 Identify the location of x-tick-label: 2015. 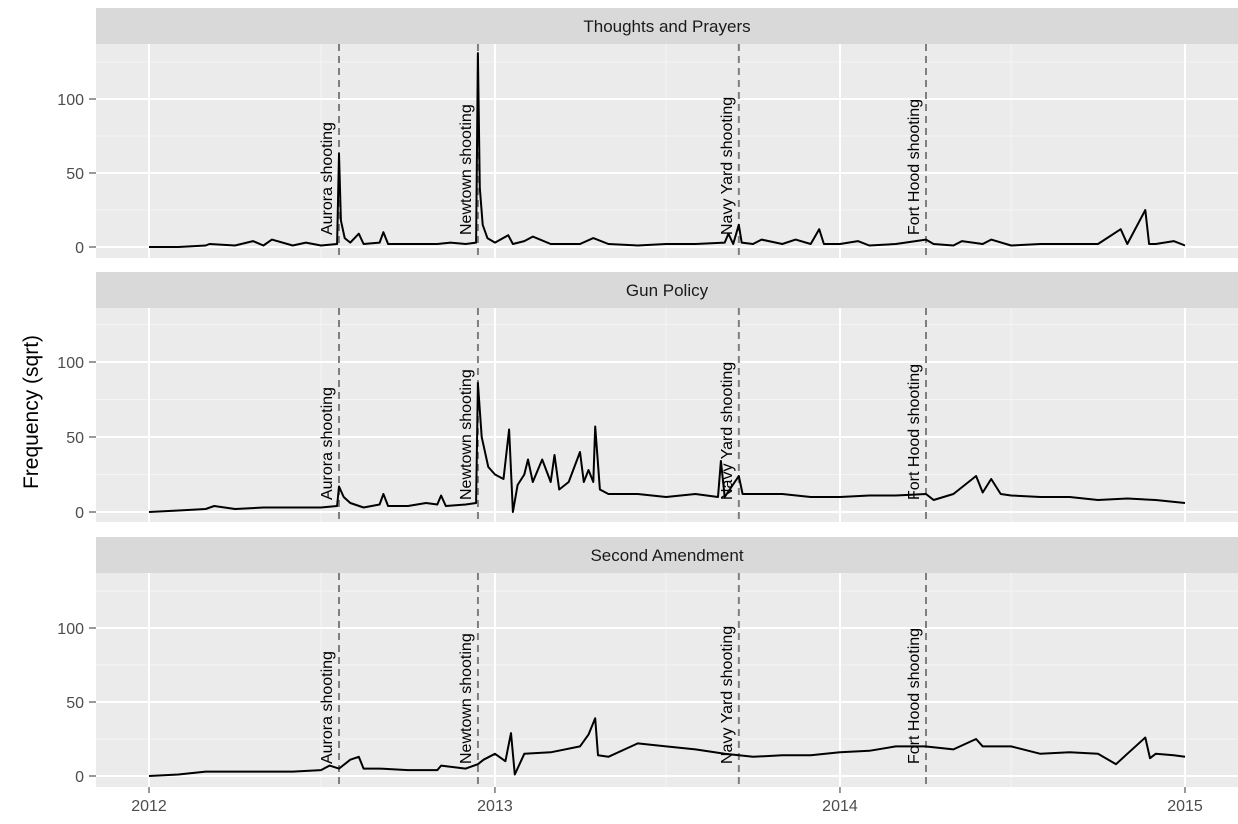
(1185, 806).